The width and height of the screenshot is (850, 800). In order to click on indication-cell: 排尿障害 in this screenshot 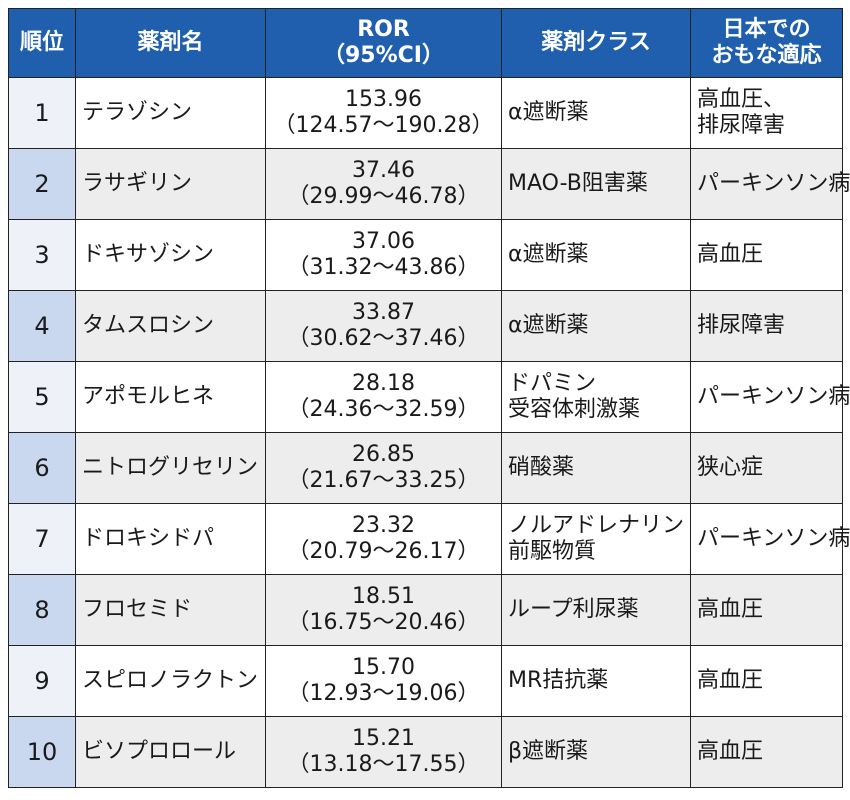, I will do `click(766, 326)`.